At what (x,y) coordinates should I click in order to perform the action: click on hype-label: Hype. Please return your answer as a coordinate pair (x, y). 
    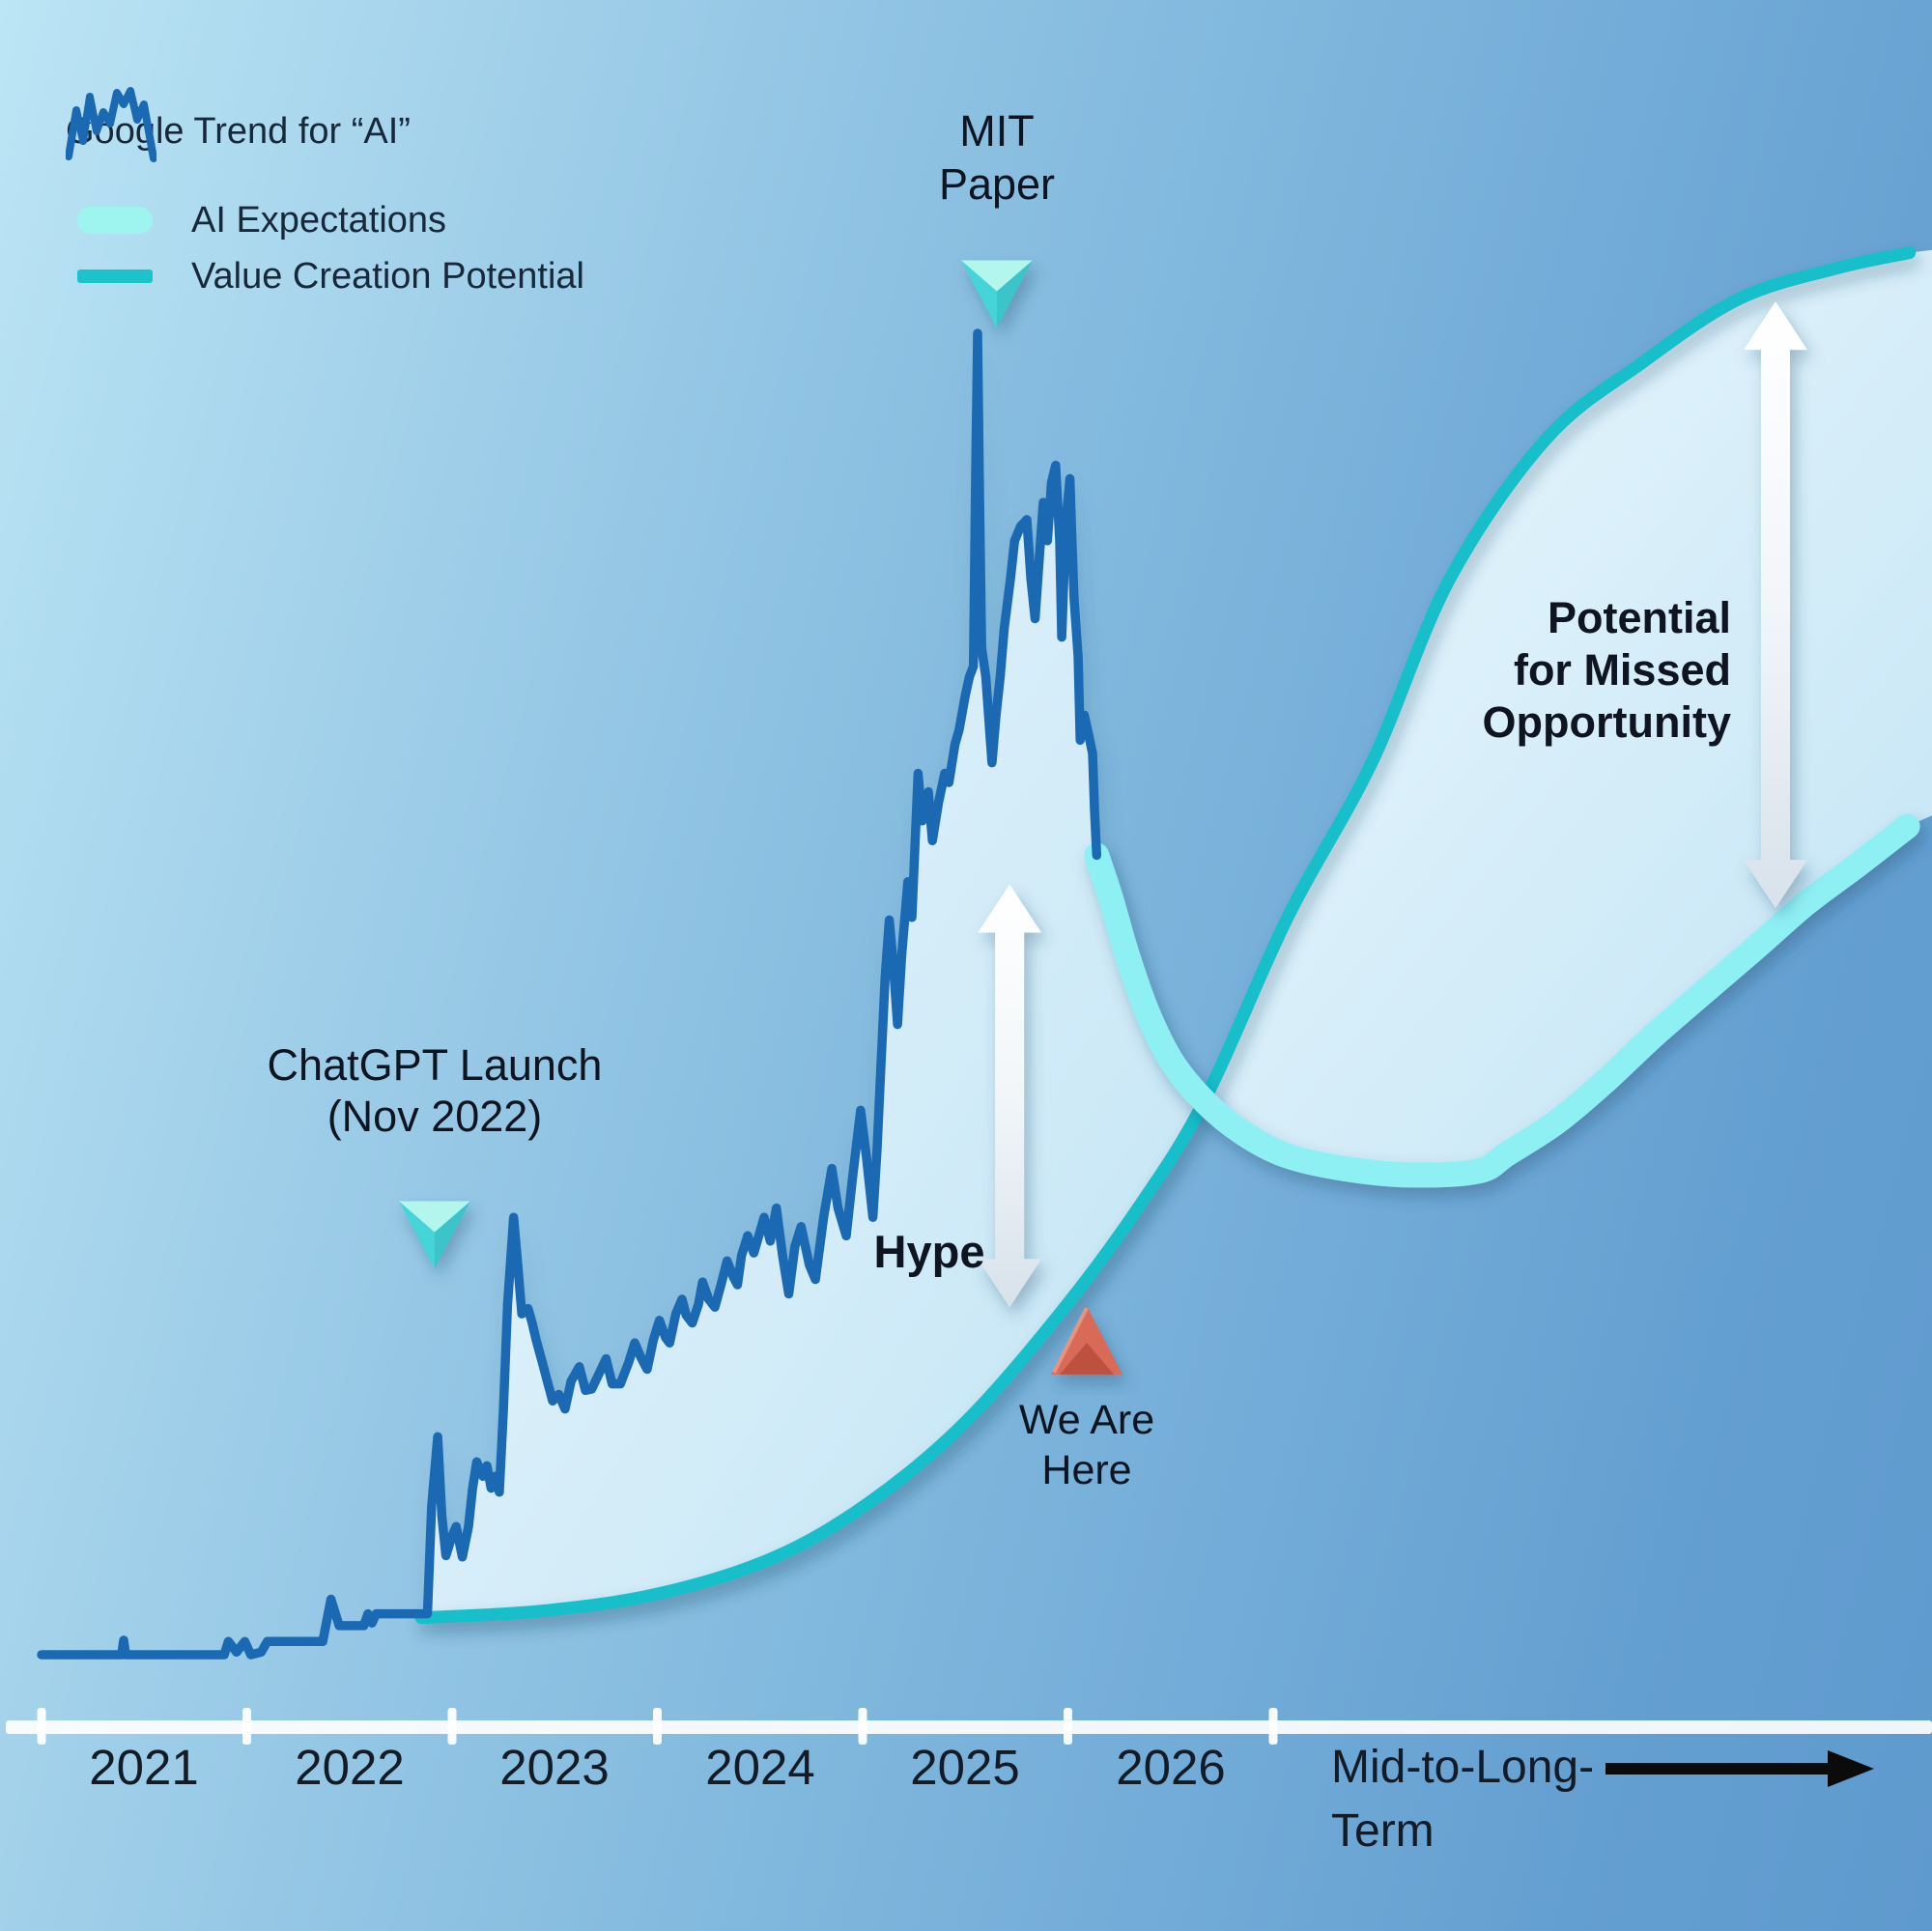
    Looking at the image, I should click on (929, 1251).